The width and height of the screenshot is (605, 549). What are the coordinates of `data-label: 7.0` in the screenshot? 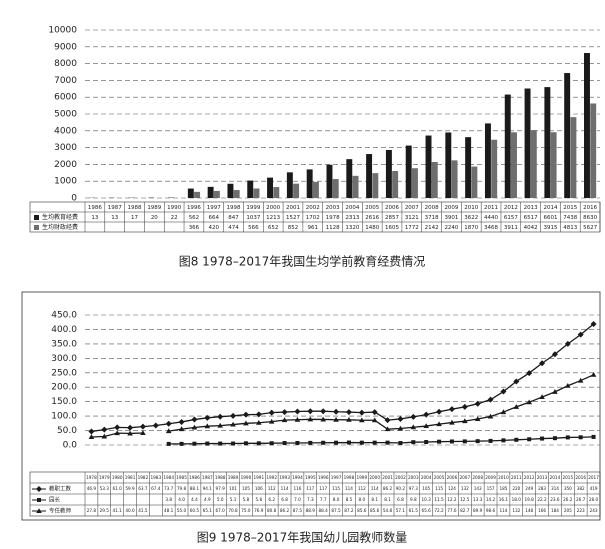 It's located at (297, 499).